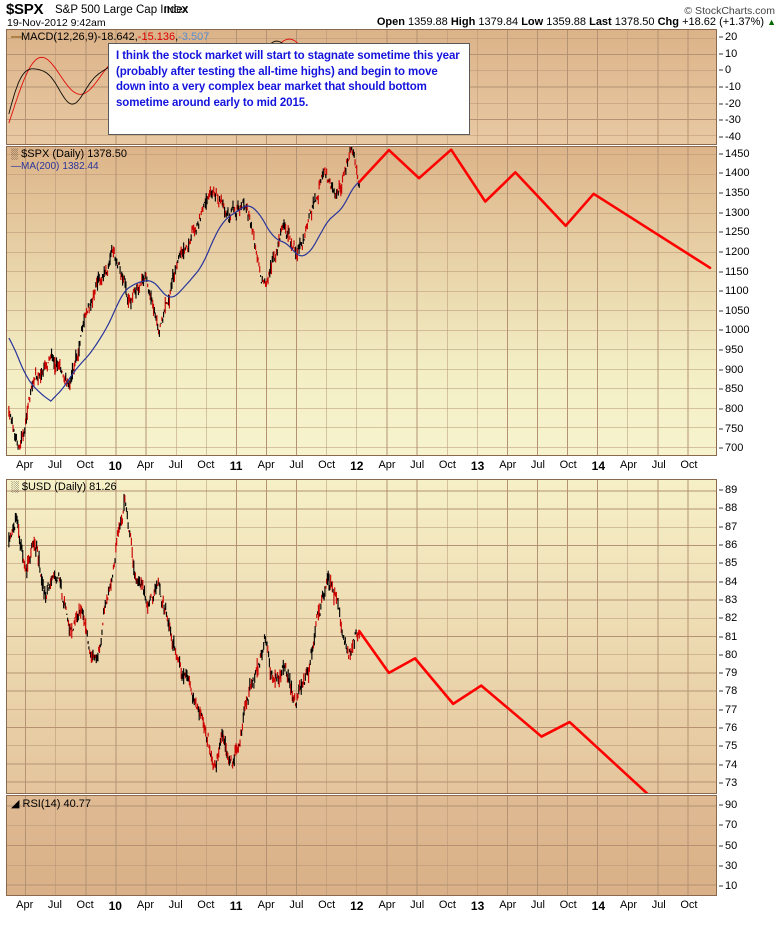 This screenshot has height=931, width=780. What do you see at coordinates (731, 691) in the screenshot?
I see `axis-tick-label: 78` at bounding box center [731, 691].